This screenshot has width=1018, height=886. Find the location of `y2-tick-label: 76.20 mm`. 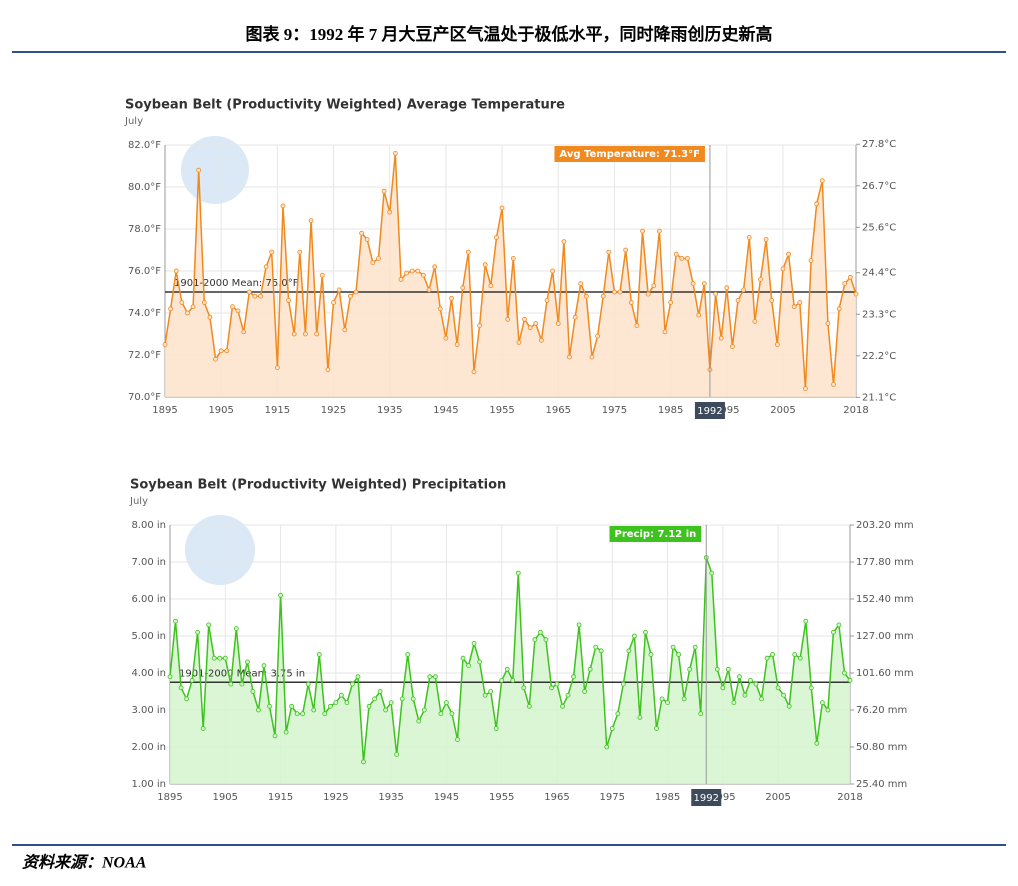

y2-tick-label: 76.20 mm is located at coordinates (881, 710).